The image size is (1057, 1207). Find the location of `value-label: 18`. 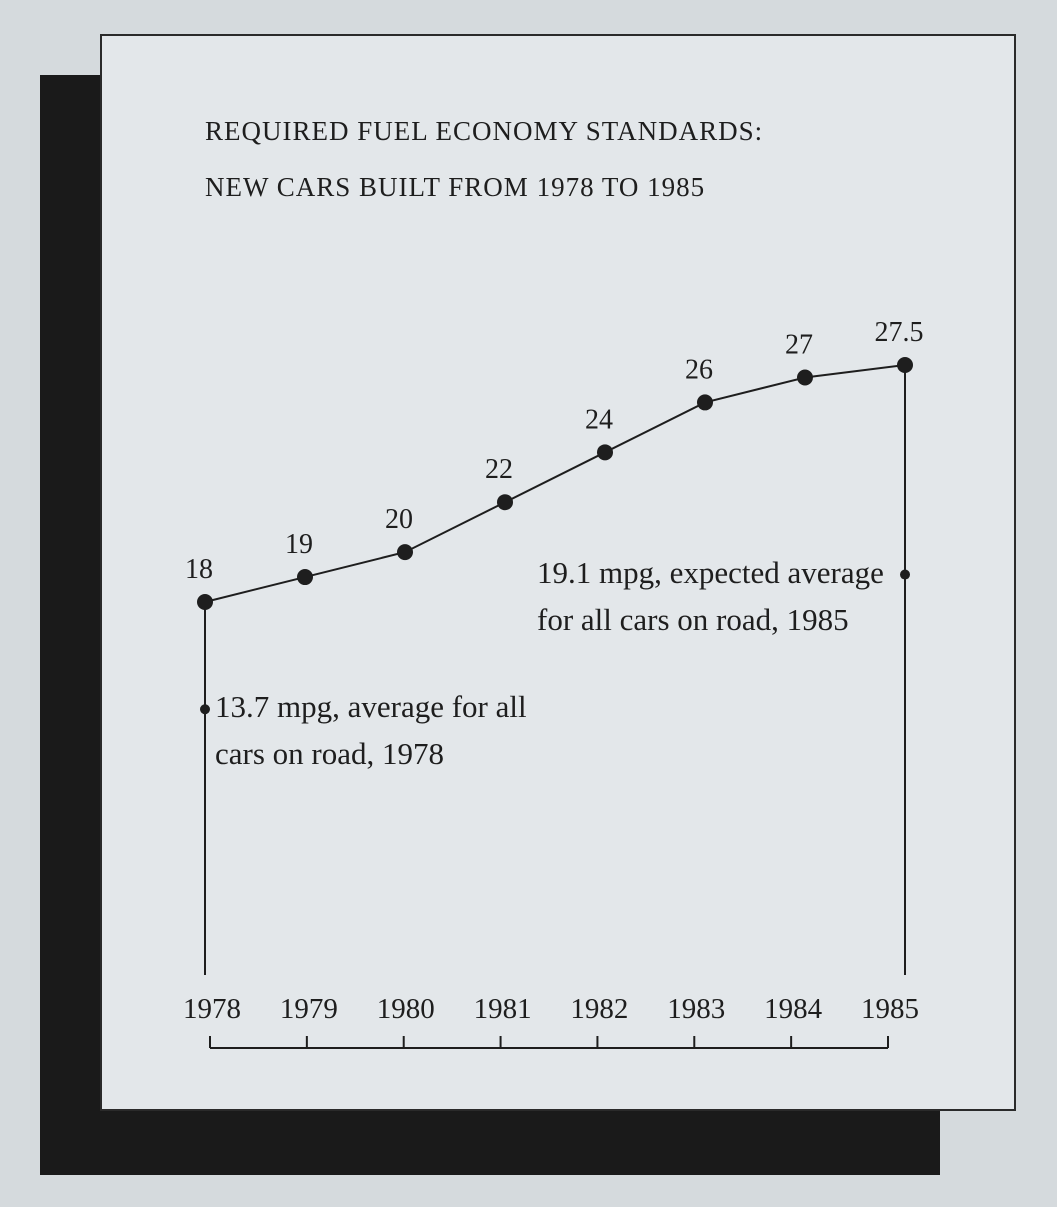

value-label: 18 is located at coordinates (199, 569).